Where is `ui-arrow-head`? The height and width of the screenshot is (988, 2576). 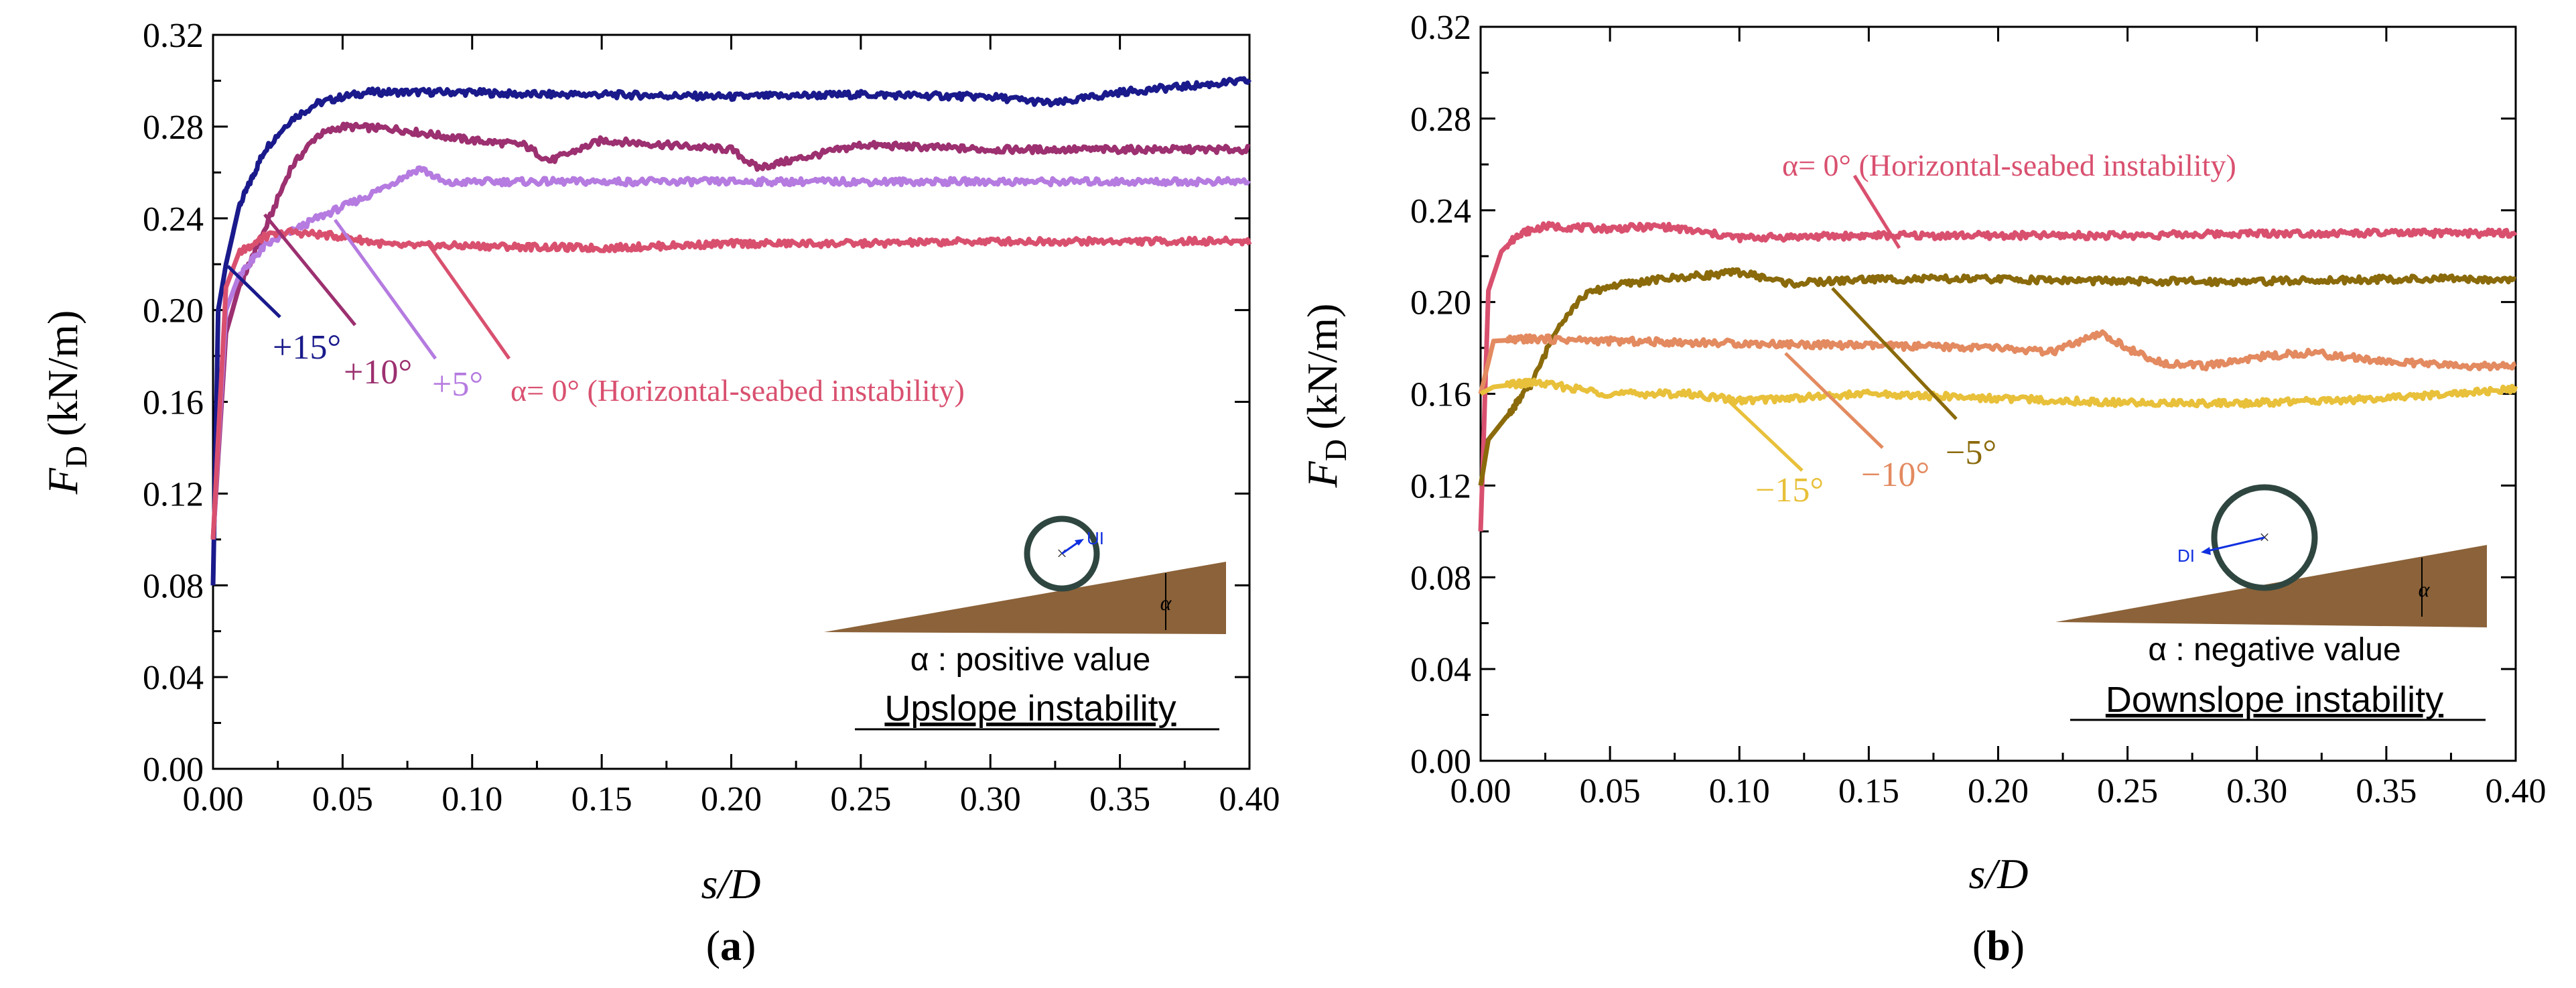
ui-arrow-head is located at coordinates (1079, 542).